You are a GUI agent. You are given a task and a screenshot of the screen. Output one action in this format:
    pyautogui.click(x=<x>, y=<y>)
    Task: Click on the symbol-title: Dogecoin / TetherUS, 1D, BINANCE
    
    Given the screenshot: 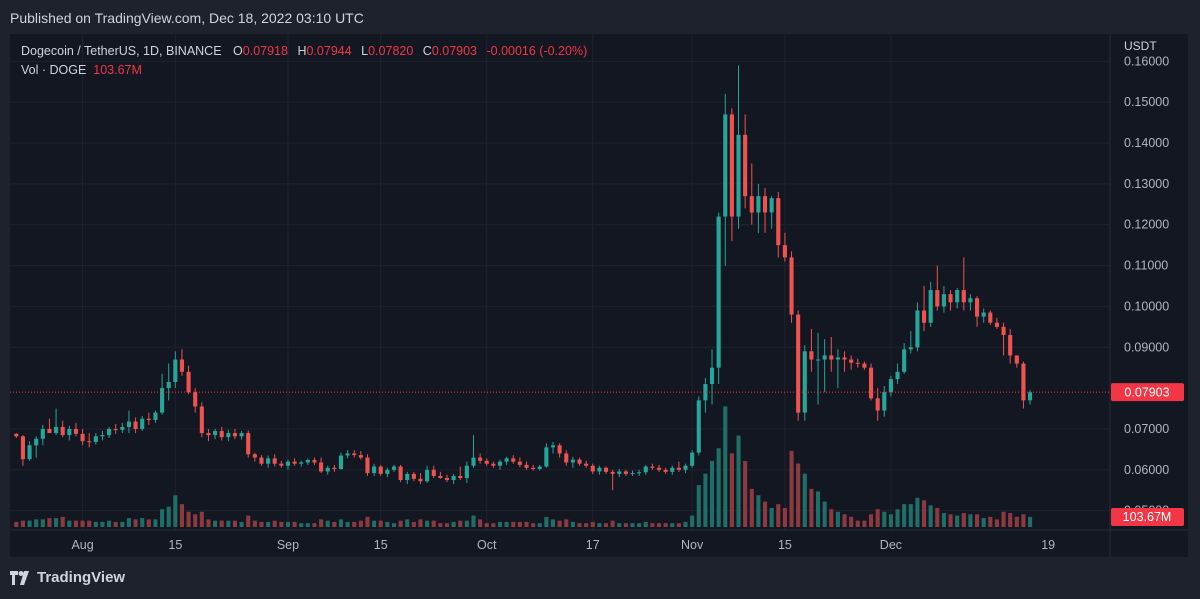 What is the action you would take?
    pyautogui.click(x=121, y=51)
    